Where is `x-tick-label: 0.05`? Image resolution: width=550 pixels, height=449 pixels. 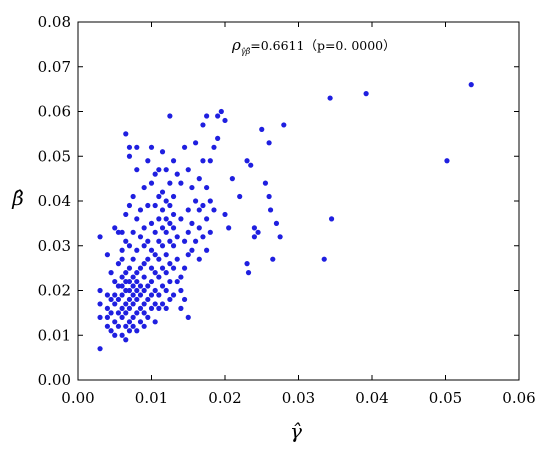 x-tick-label: 0.05 is located at coordinates (445, 398).